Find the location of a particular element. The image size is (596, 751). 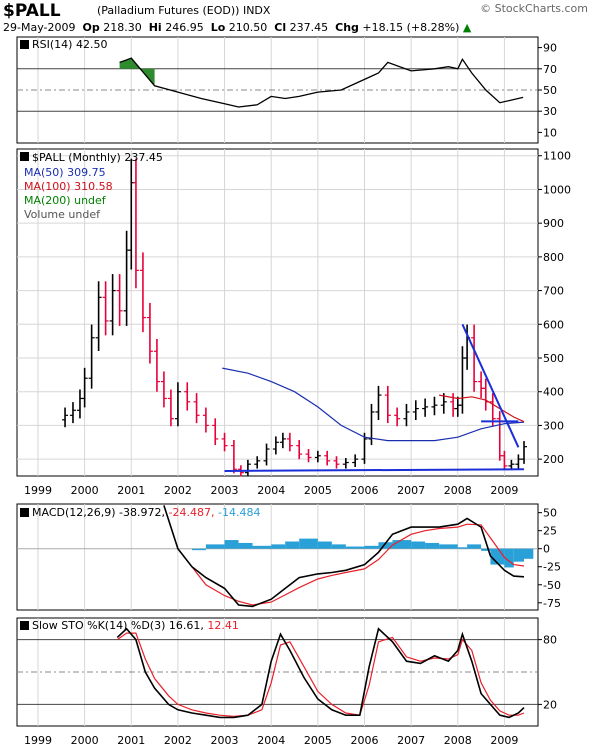

change-value: +18.15 (+8.28%) is located at coordinates (411, 27).